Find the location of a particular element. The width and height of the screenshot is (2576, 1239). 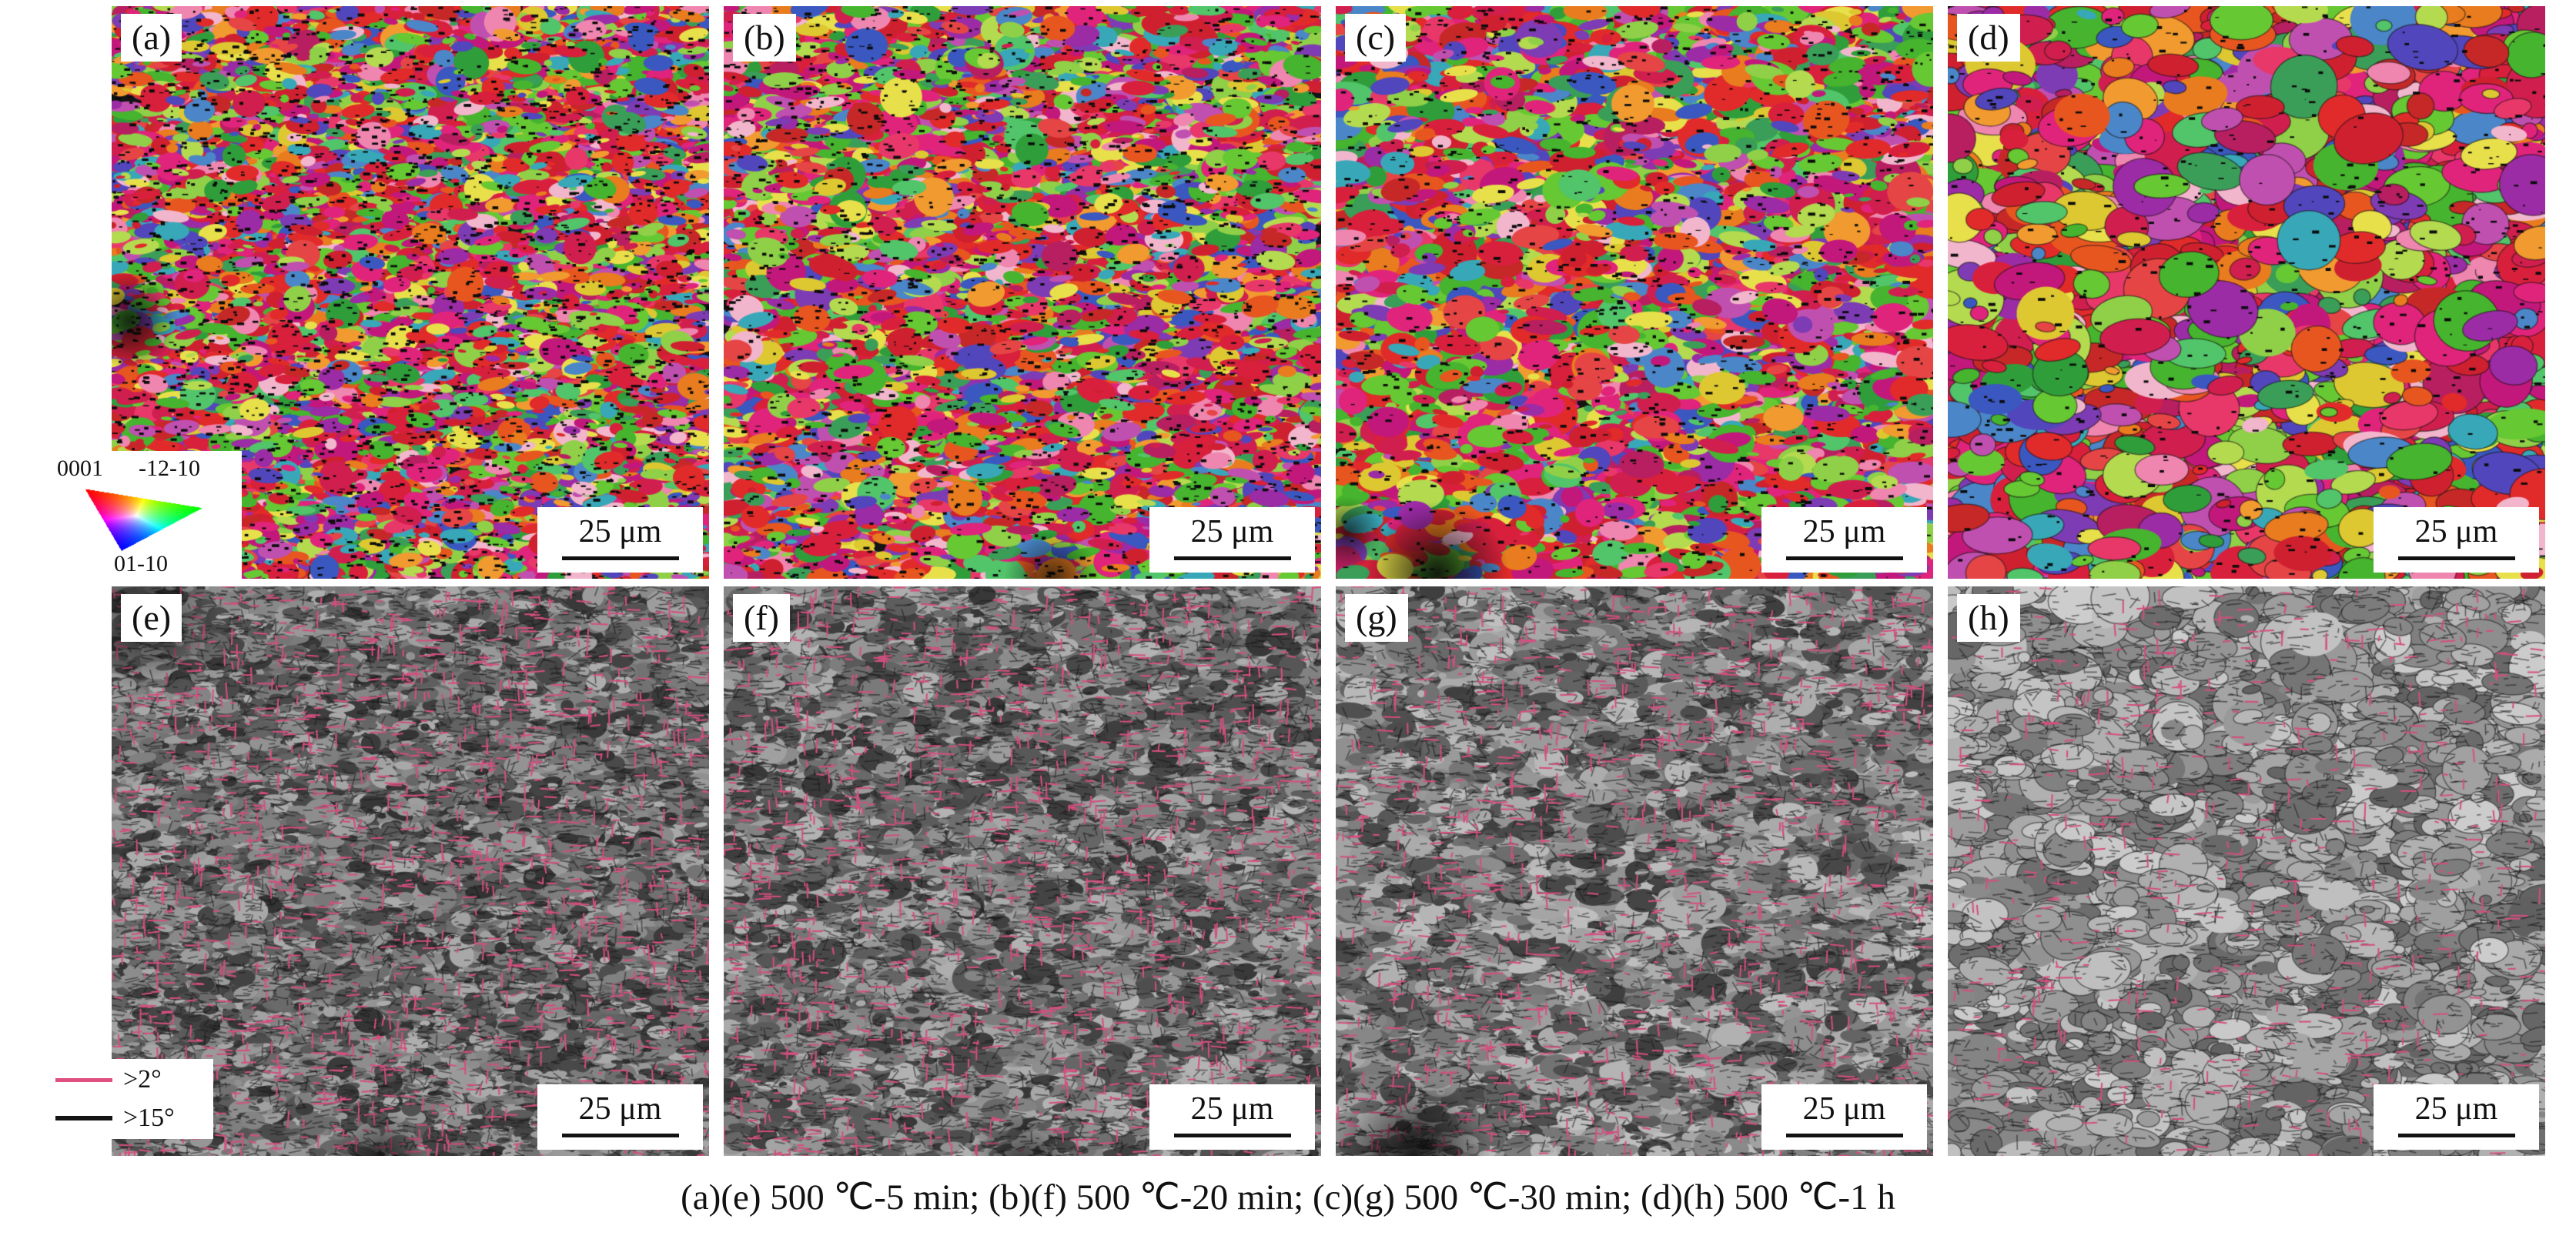

legend-row-hagb: >15° is located at coordinates (131, 1118).